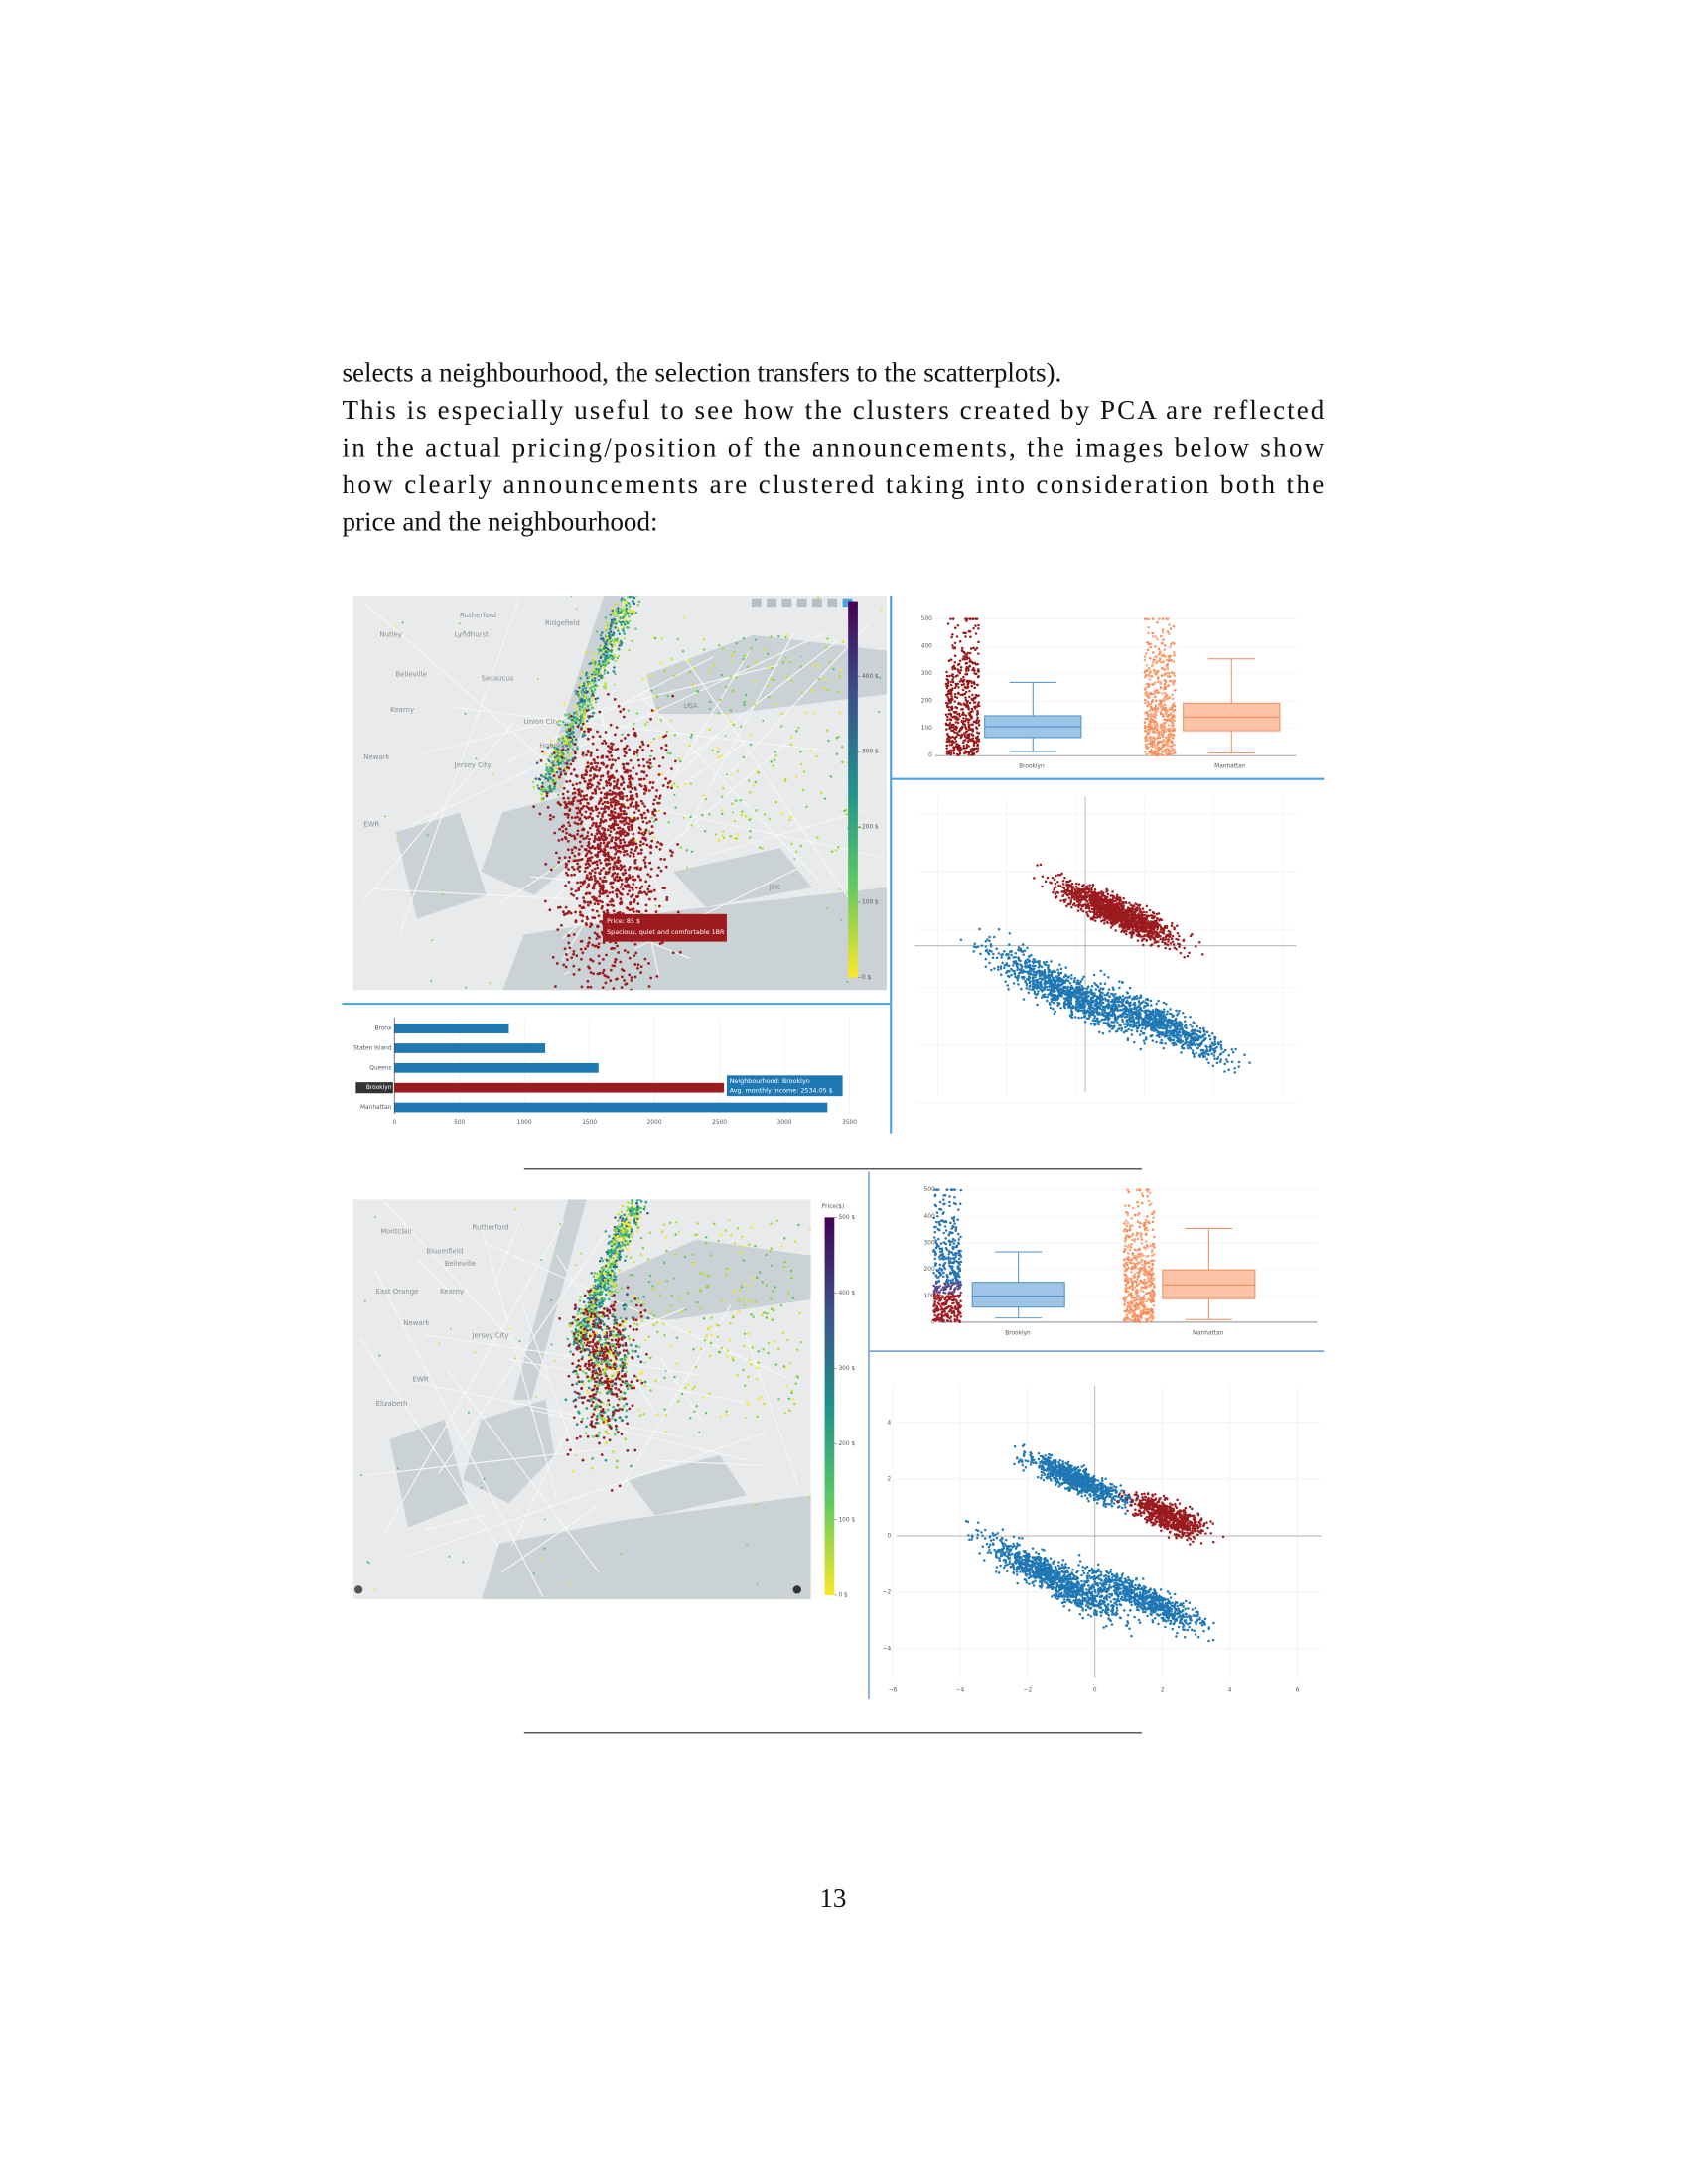 This screenshot has width=1688, height=2184. What do you see at coordinates (742, 877) in the screenshot?
I see `map-water` at bounding box center [742, 877].